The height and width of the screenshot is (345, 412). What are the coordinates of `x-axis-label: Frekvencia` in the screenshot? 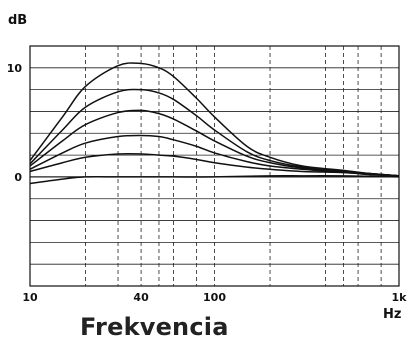 It's located at (154, 327).